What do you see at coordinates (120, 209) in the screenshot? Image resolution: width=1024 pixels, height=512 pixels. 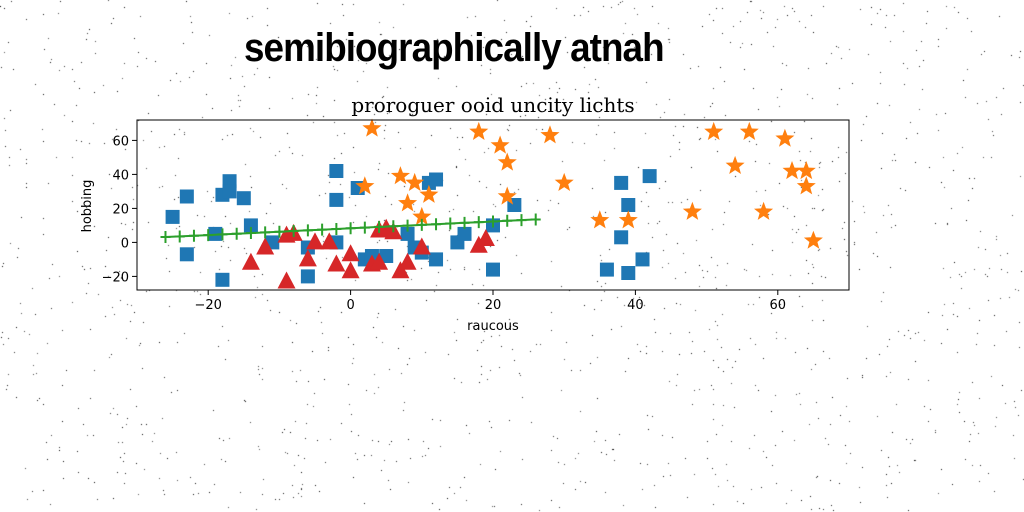 I see `y-tick-label: 20` at bounding box center [120, 209].